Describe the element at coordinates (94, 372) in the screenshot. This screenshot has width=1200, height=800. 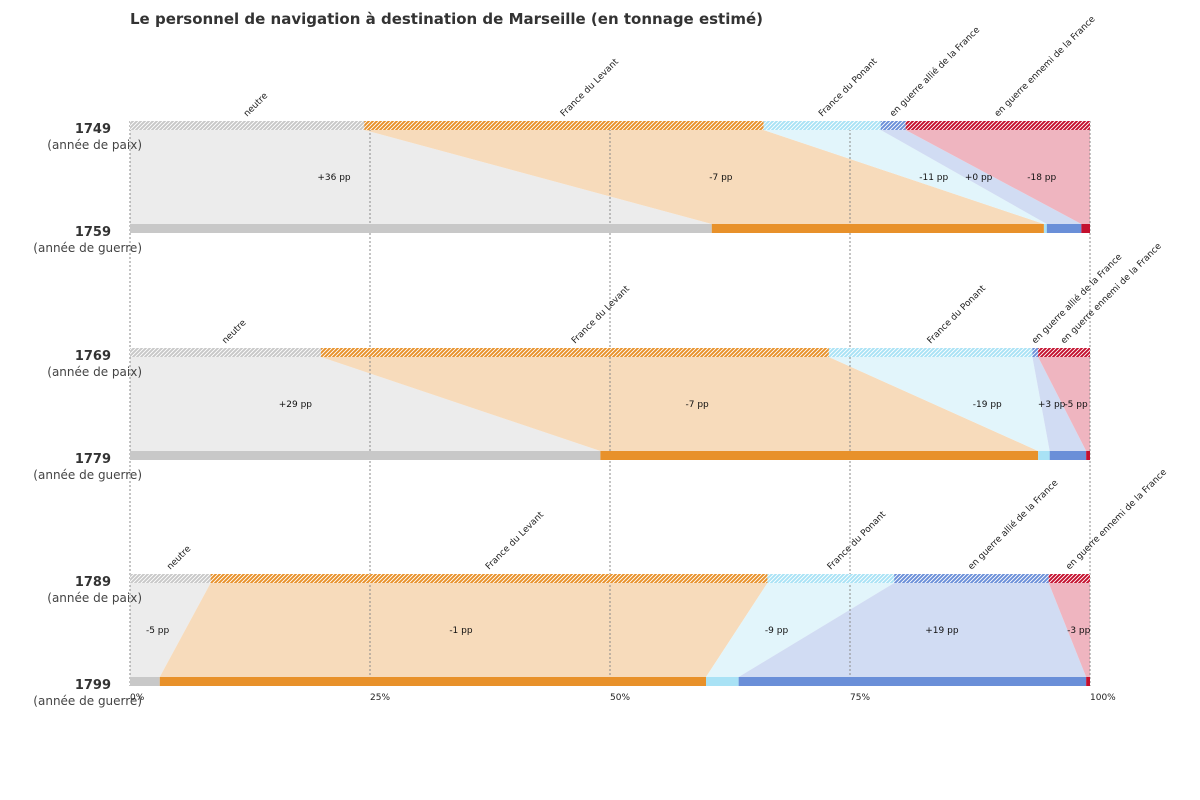
I see `year-sublabel-1769: (année de paix)` at that location.